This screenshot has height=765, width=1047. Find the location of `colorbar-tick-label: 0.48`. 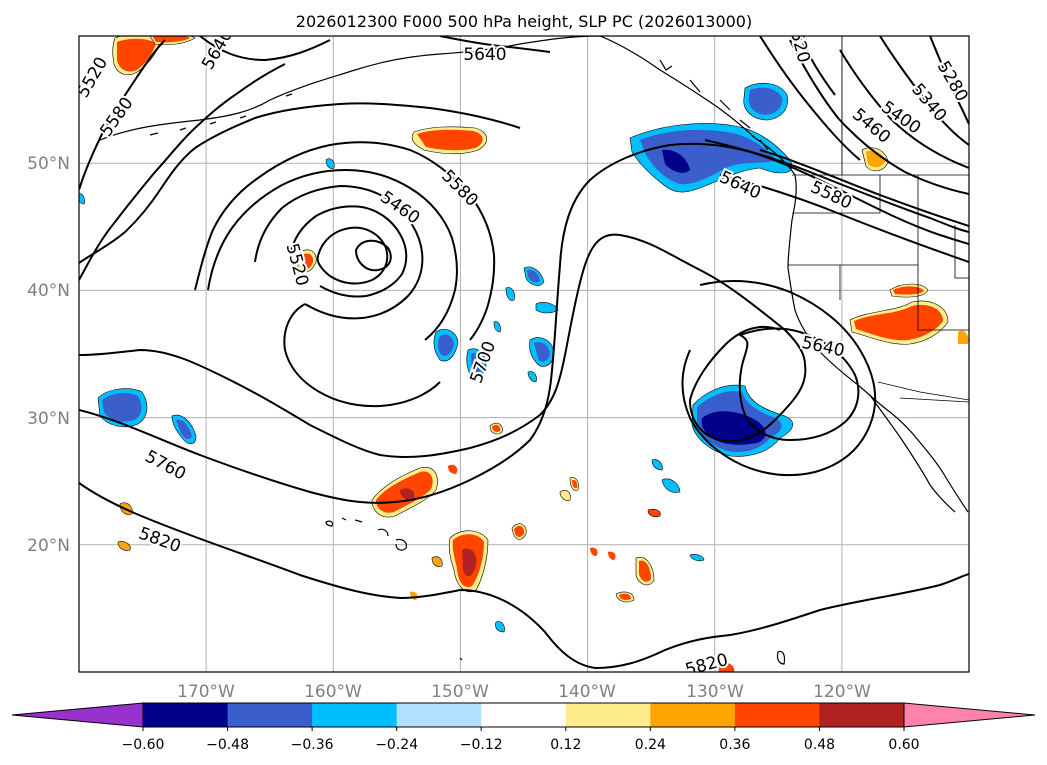

colorbar-tick-label: 0.48 is located at coordinates (819, 745).